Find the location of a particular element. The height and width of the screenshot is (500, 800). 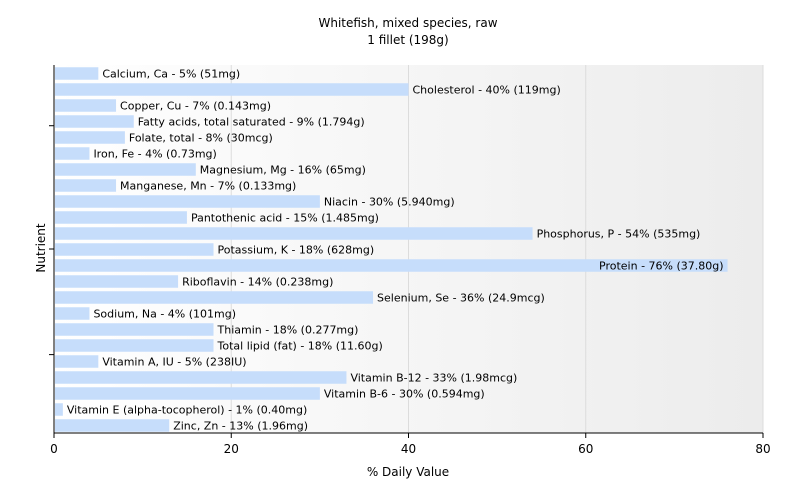

bar-label: Folate, total - 8% (30mcg) is located at coordinates (201, 138).